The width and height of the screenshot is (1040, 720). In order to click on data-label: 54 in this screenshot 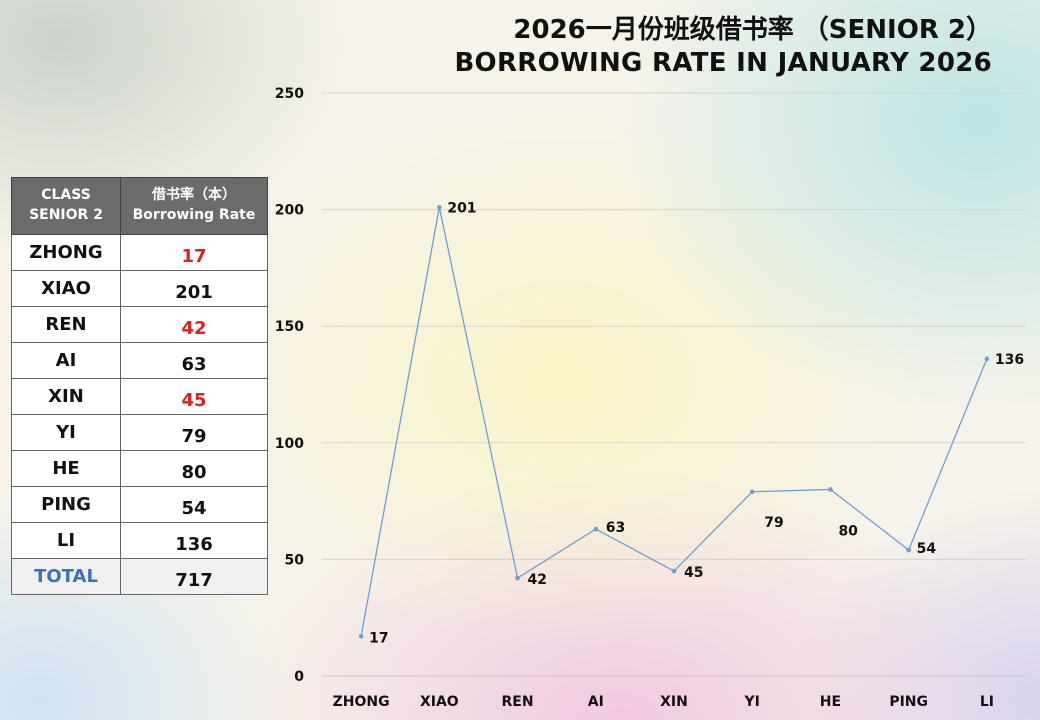, I will do `click(927, 549)`.